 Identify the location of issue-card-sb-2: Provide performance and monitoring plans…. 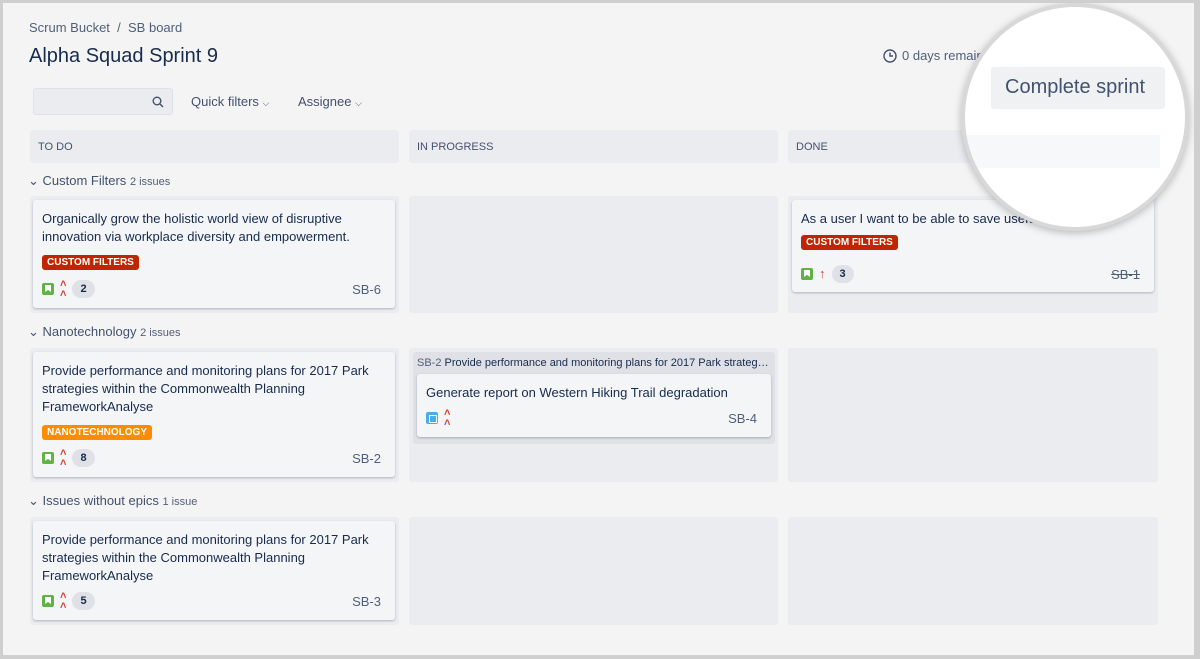
(214, 414).